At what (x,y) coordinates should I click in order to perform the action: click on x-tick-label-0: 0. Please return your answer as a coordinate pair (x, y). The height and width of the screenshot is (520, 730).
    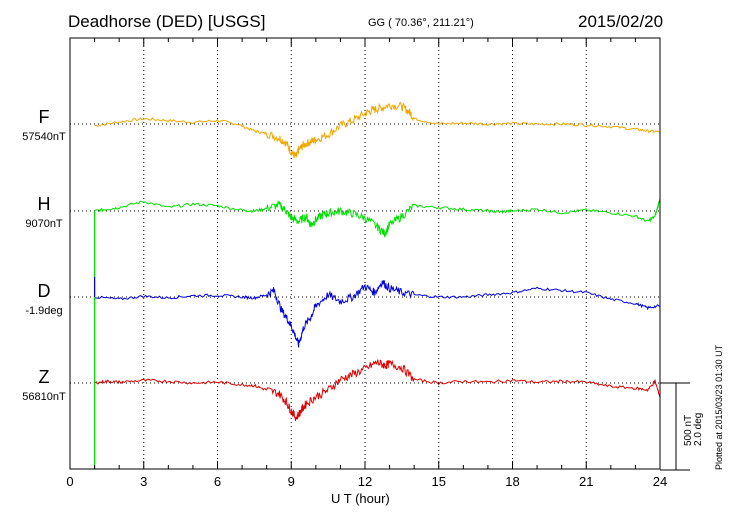
    Looking at the image, I should click on (69, 481).